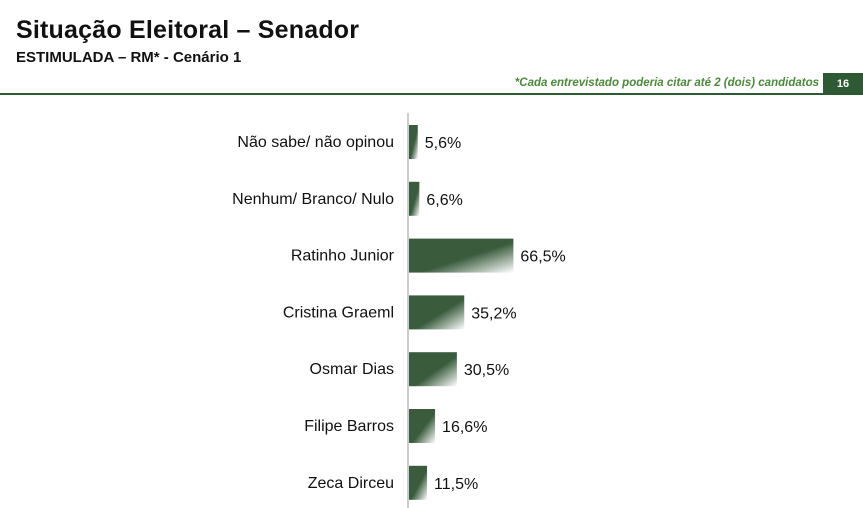  Describe the element at coordinates (352, 369) in the screenshot. I see `category-label: Osmar Dias` at that location.